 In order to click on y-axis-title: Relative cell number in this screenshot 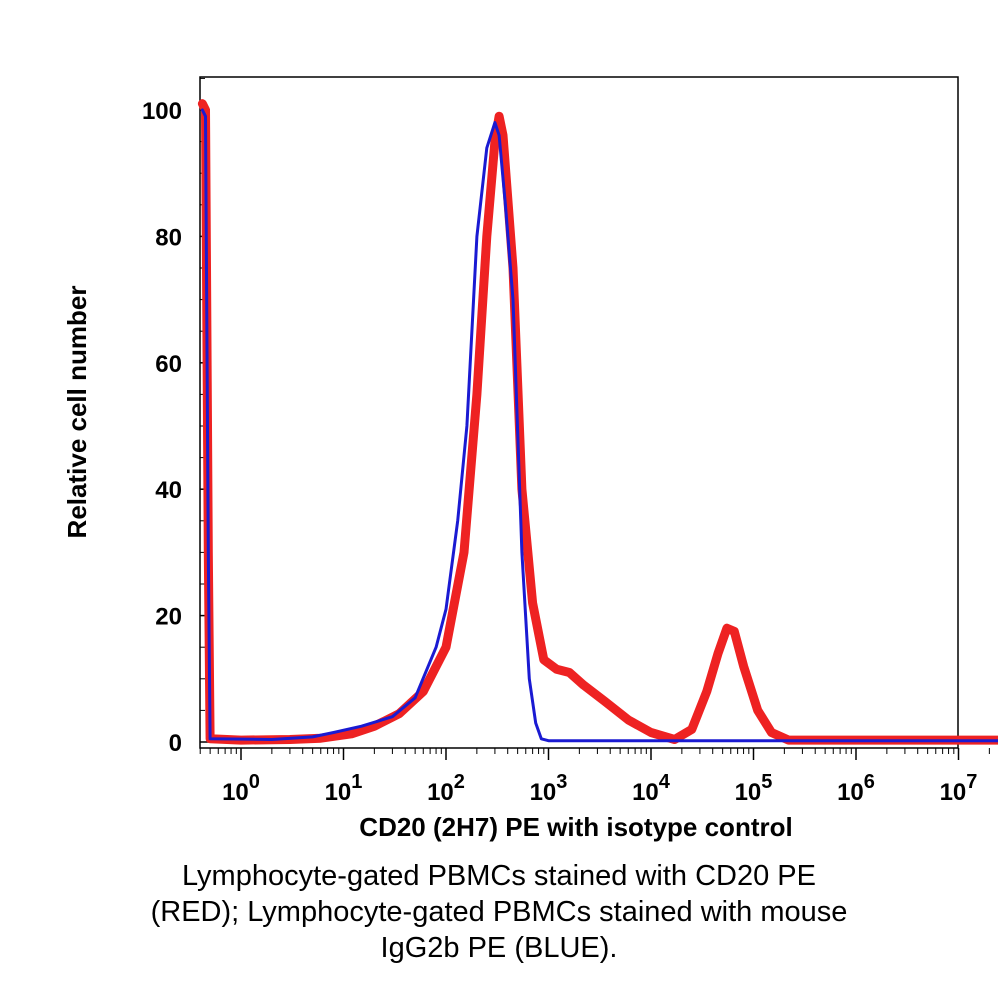, I will do `click(77, 412)`.